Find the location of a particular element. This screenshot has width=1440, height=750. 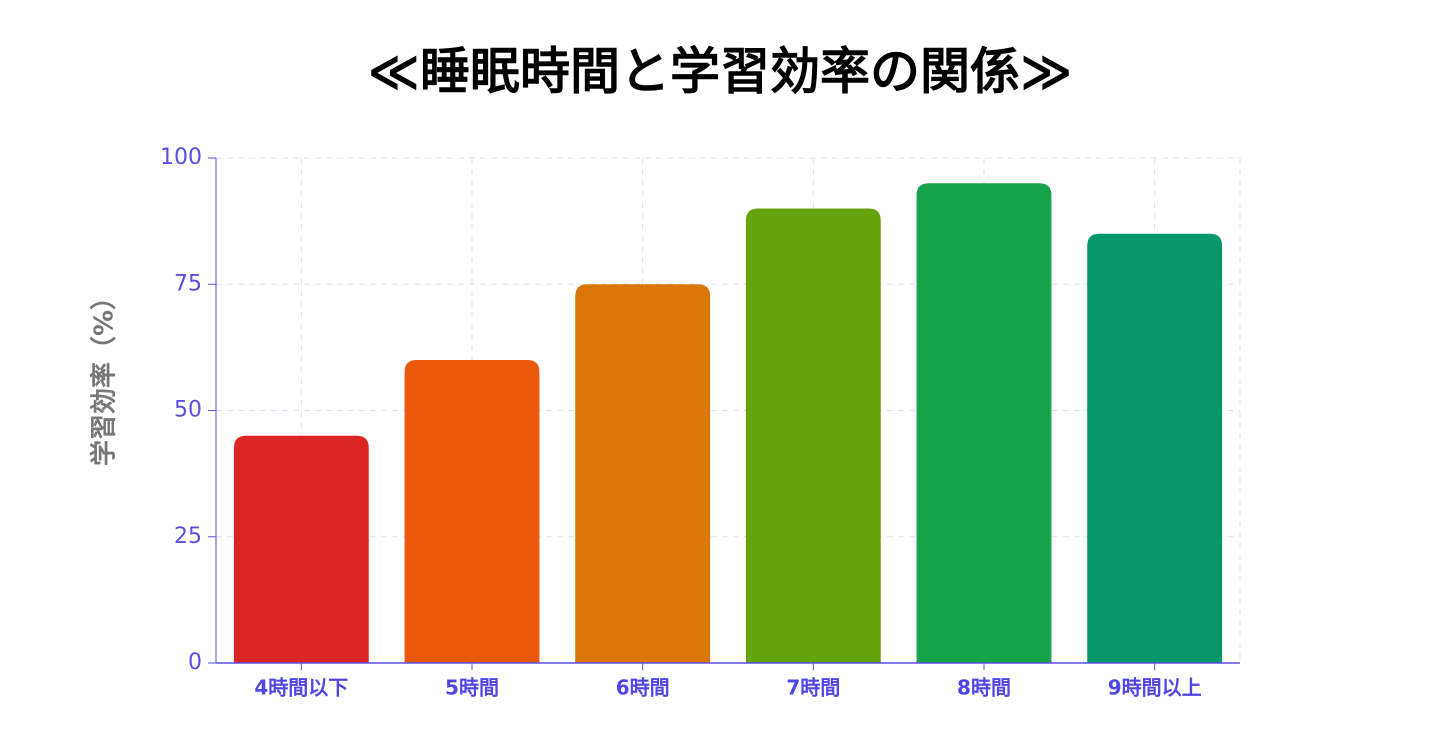

y-axis-label: 学習効率（%） is located at coordinates (104, 375).